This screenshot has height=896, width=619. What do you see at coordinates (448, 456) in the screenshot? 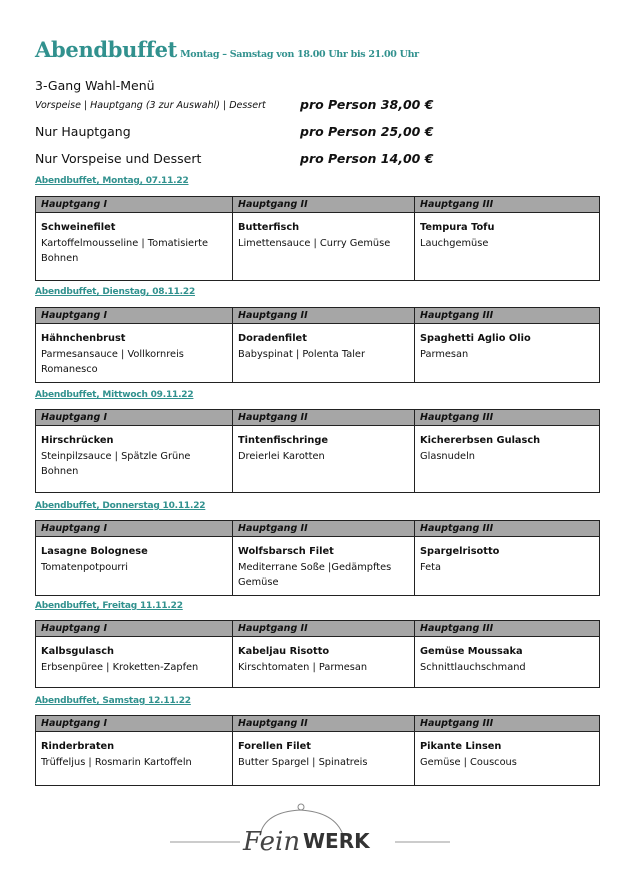
I see `dish-sides: Glasnudeln` at bounding box center [448, 456].